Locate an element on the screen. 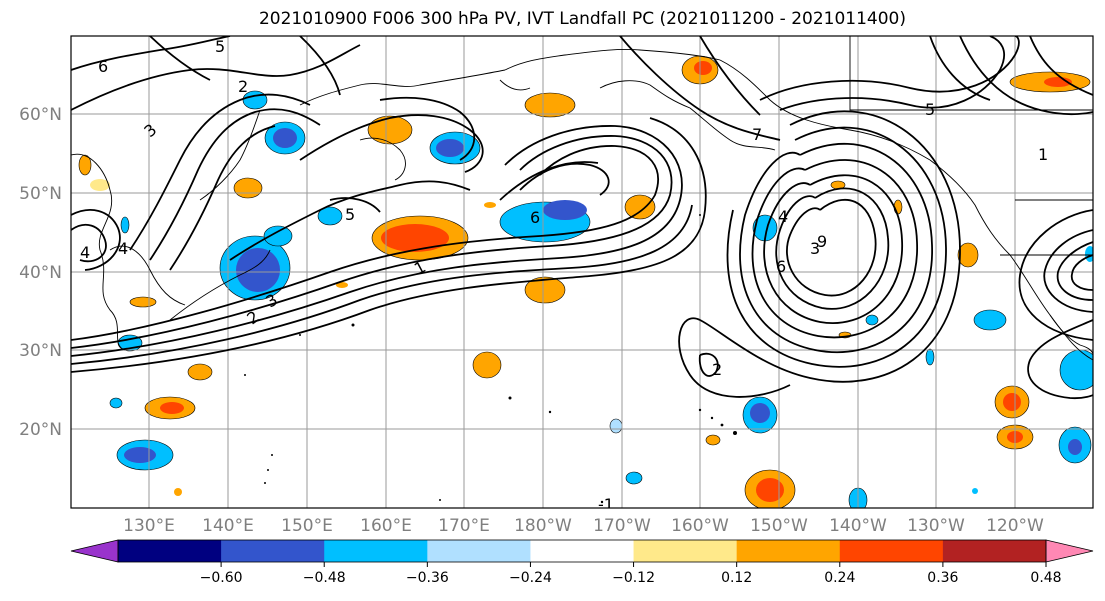  colorbar-tick-label: −0.36 is located at coordinates (427, 578).